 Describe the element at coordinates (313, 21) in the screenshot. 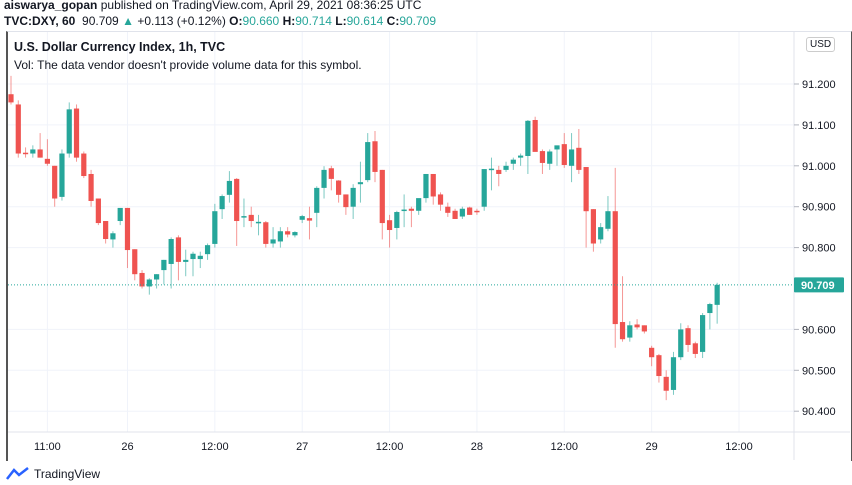

I see `high-value: 90.714` at that location.